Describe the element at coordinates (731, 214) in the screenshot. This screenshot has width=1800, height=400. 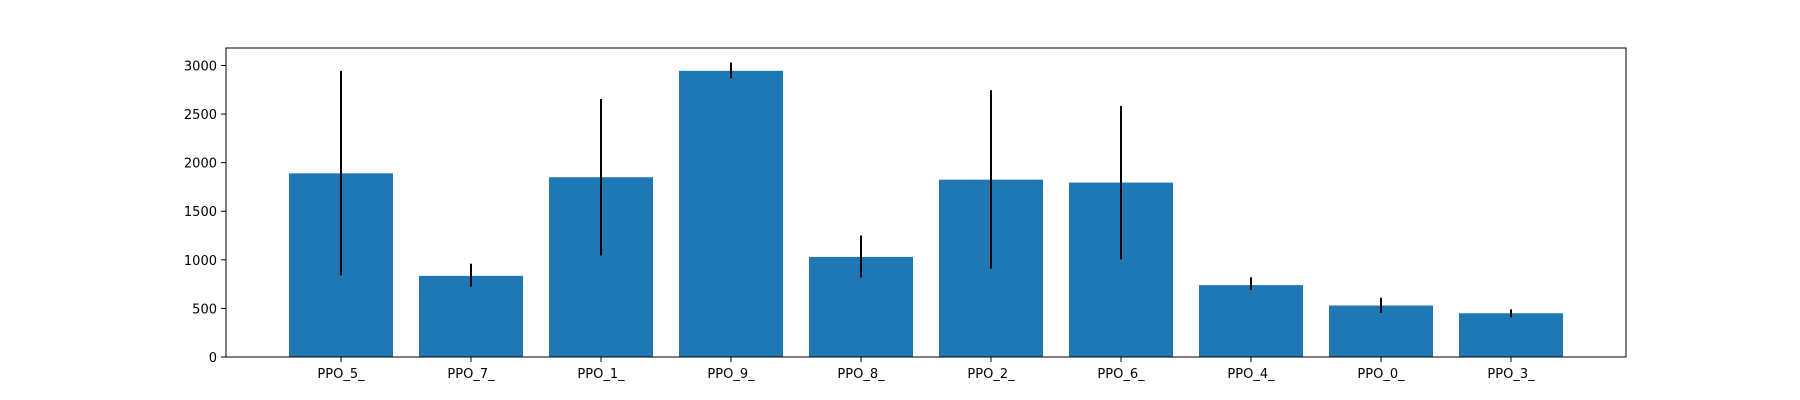
I see `bar-PPO_9_` at that location.